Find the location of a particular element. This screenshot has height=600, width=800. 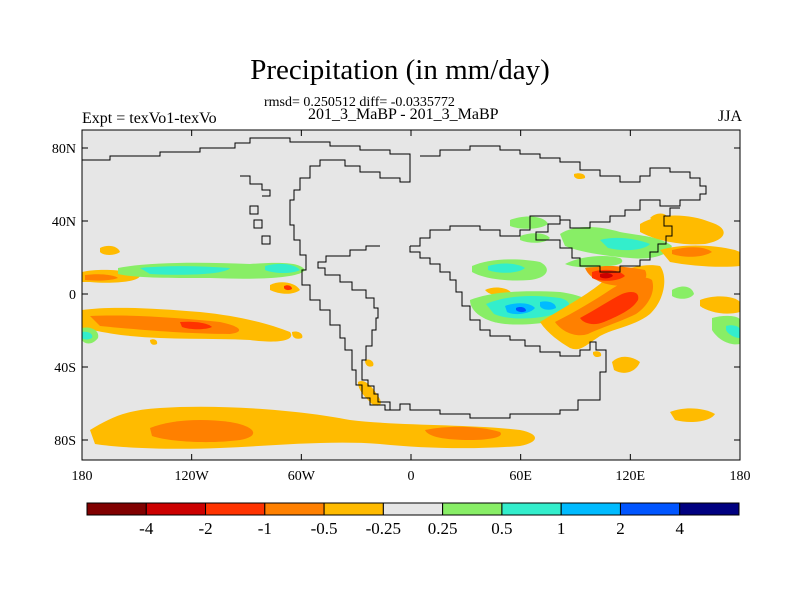

colorbar-label: 0.25 is located at coordinates (443, 528).